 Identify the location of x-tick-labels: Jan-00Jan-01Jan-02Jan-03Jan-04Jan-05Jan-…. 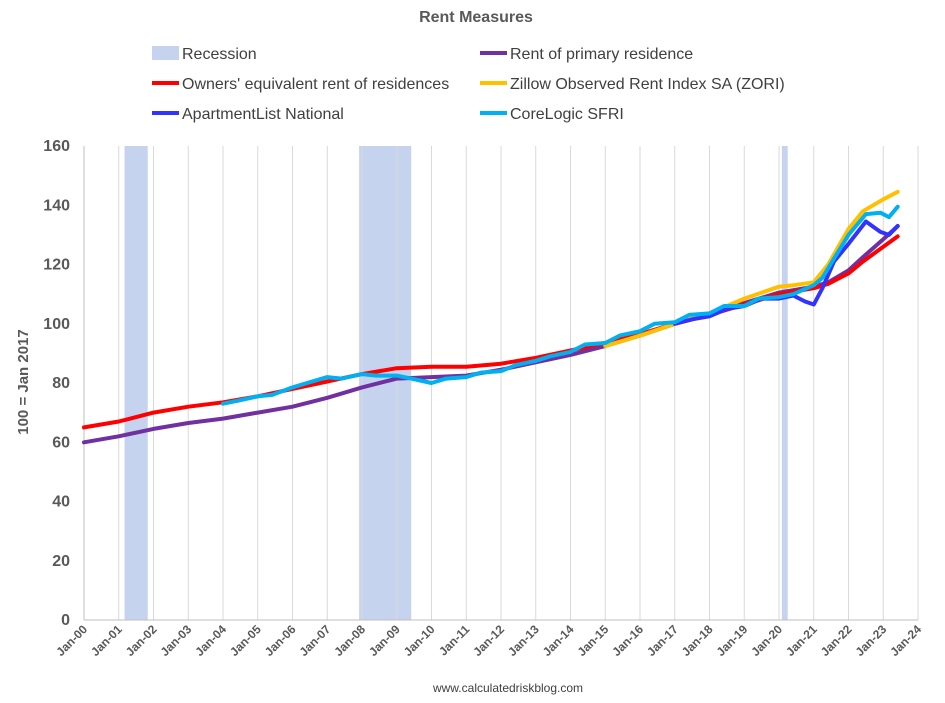
(488, 640).